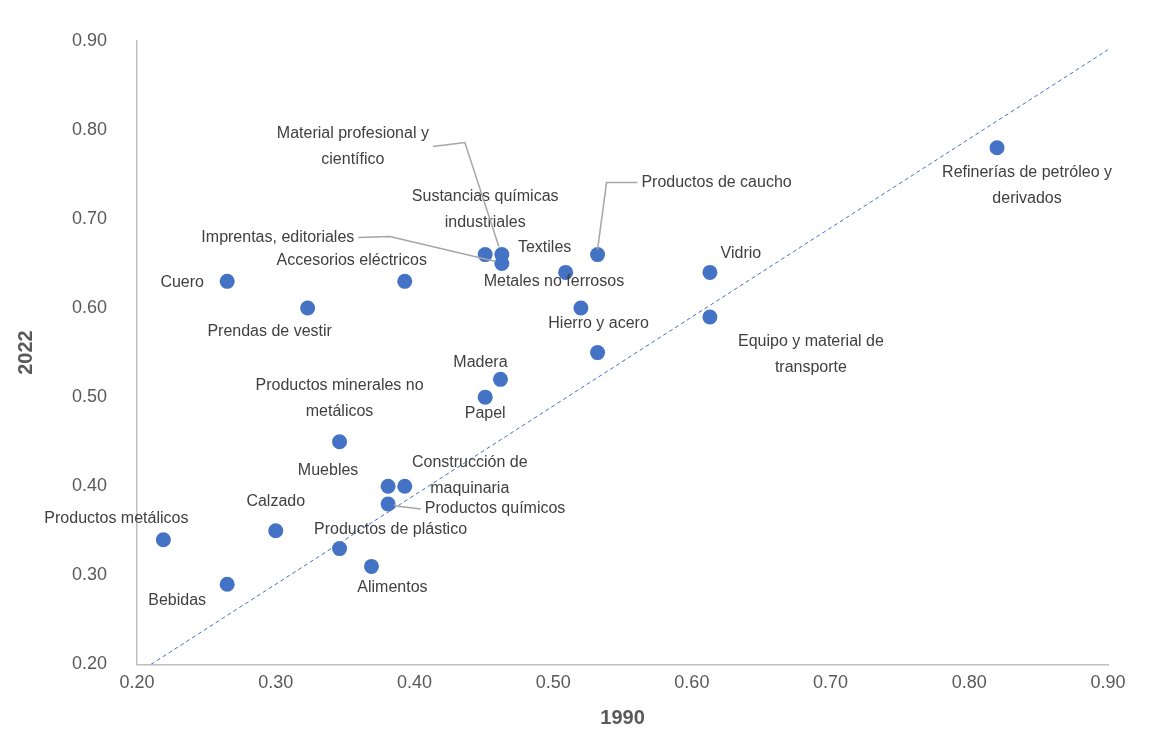 This screenshot has height=742, width=1156. Describe the element at coordinates (137, 682) in the screenshot. I see `x-tick-label: 0.20` at that location.